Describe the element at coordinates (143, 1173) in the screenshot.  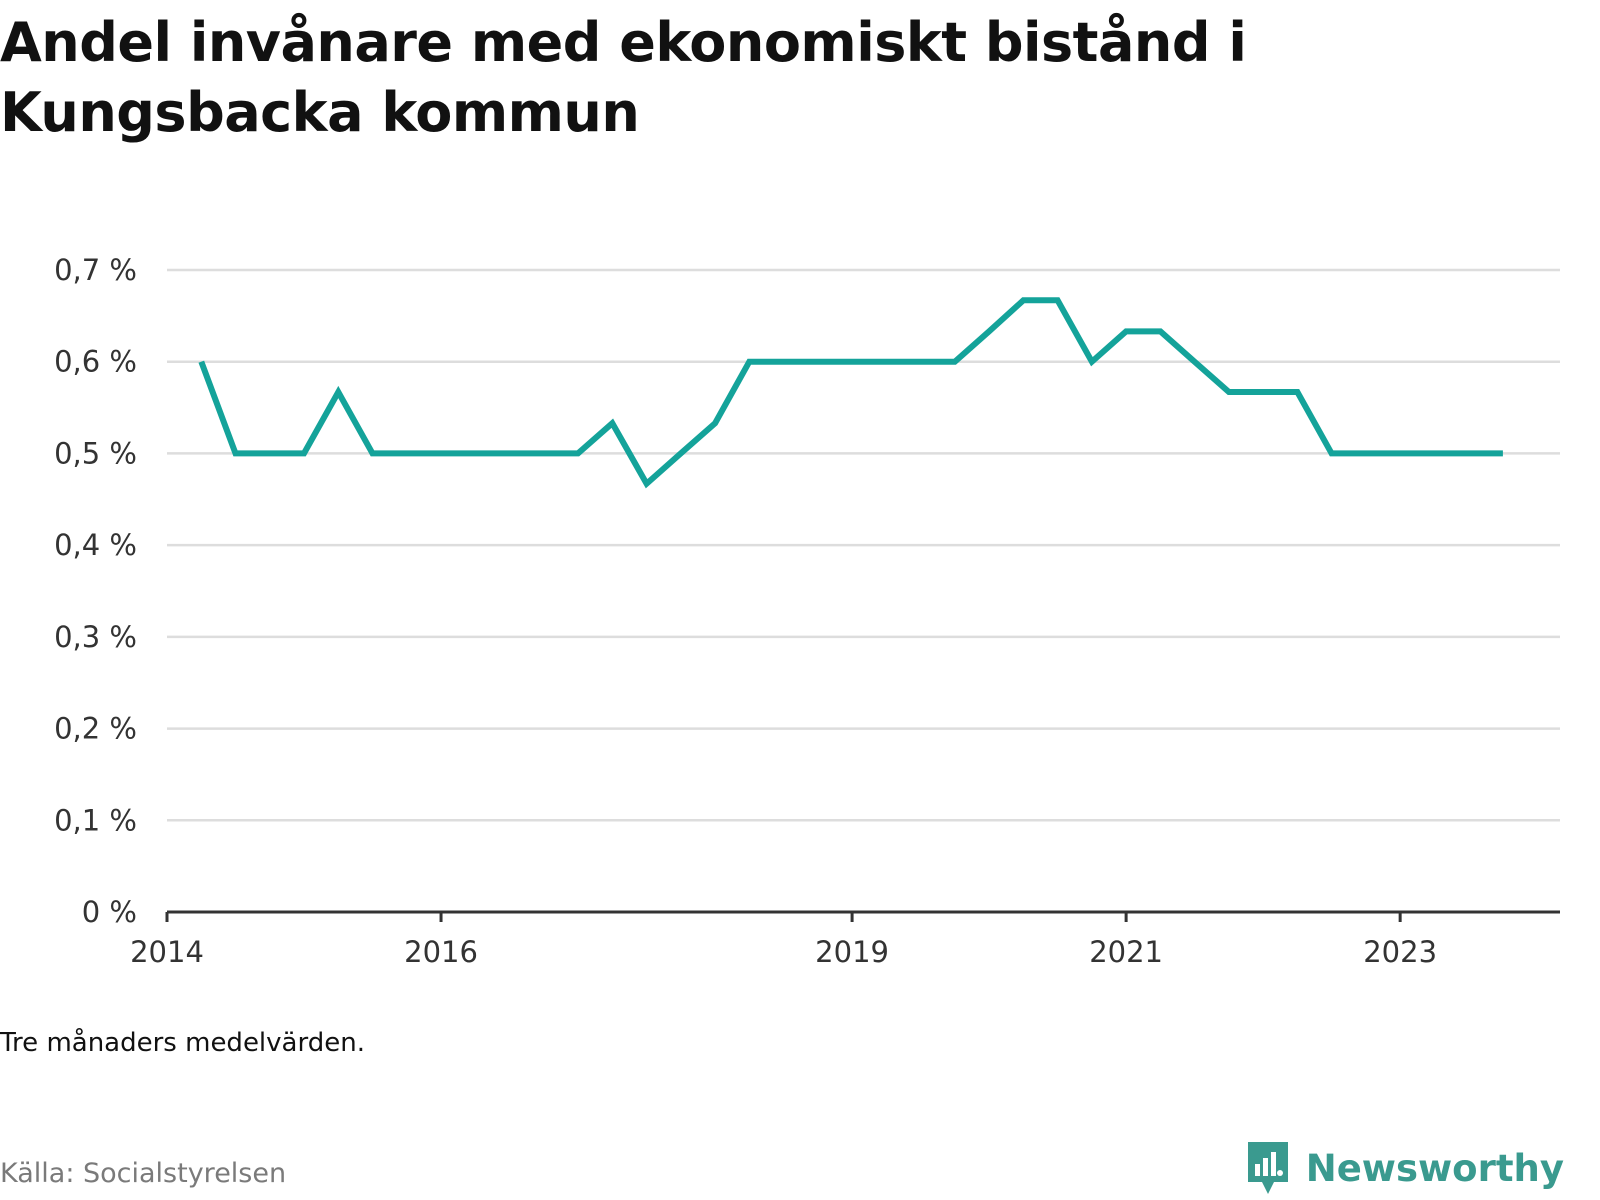
I see `source-text: Källa: Socialstyrelsen` at that location.